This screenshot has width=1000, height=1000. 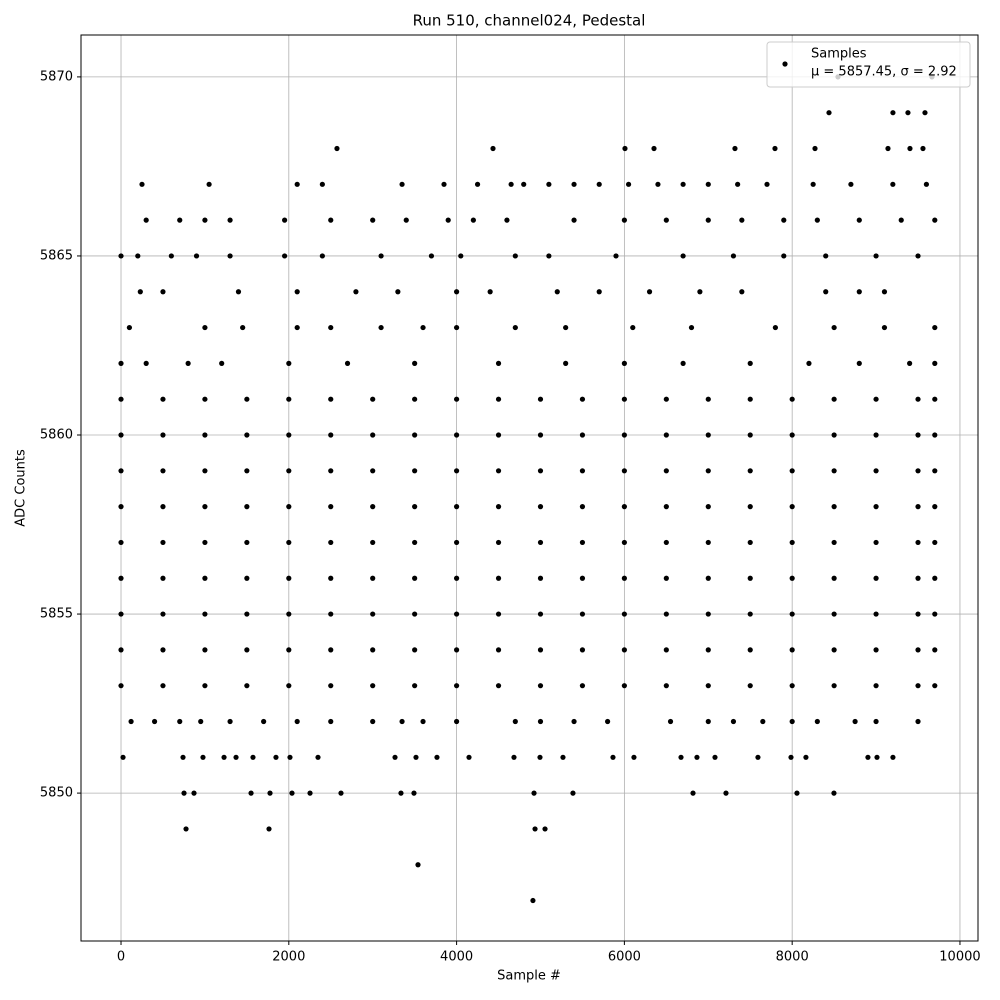 I want to click on x-axis-label: Sample #, so click(x=529, y=976).